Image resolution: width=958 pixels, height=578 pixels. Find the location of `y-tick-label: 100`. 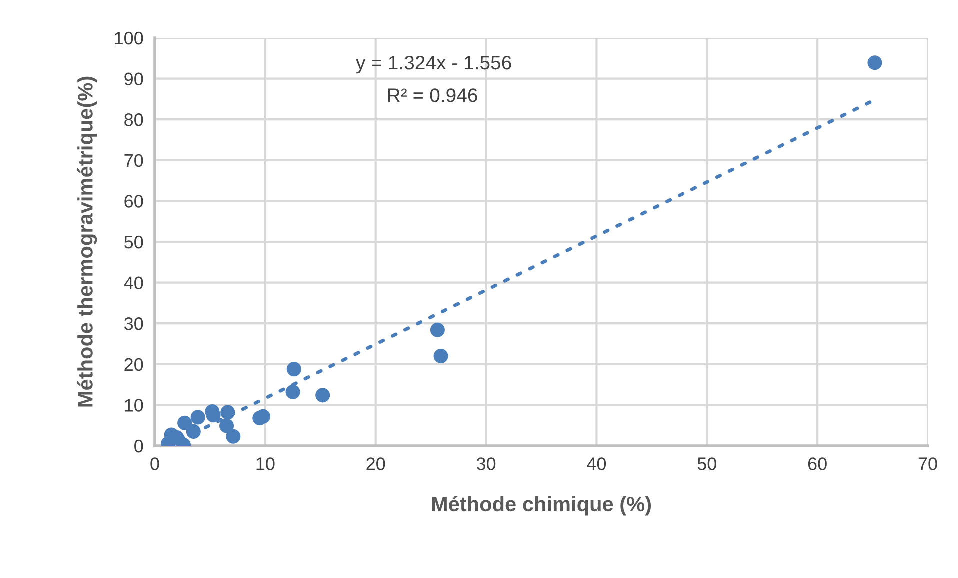

y-tick-label: 100 is located at coordinates (129, 38).